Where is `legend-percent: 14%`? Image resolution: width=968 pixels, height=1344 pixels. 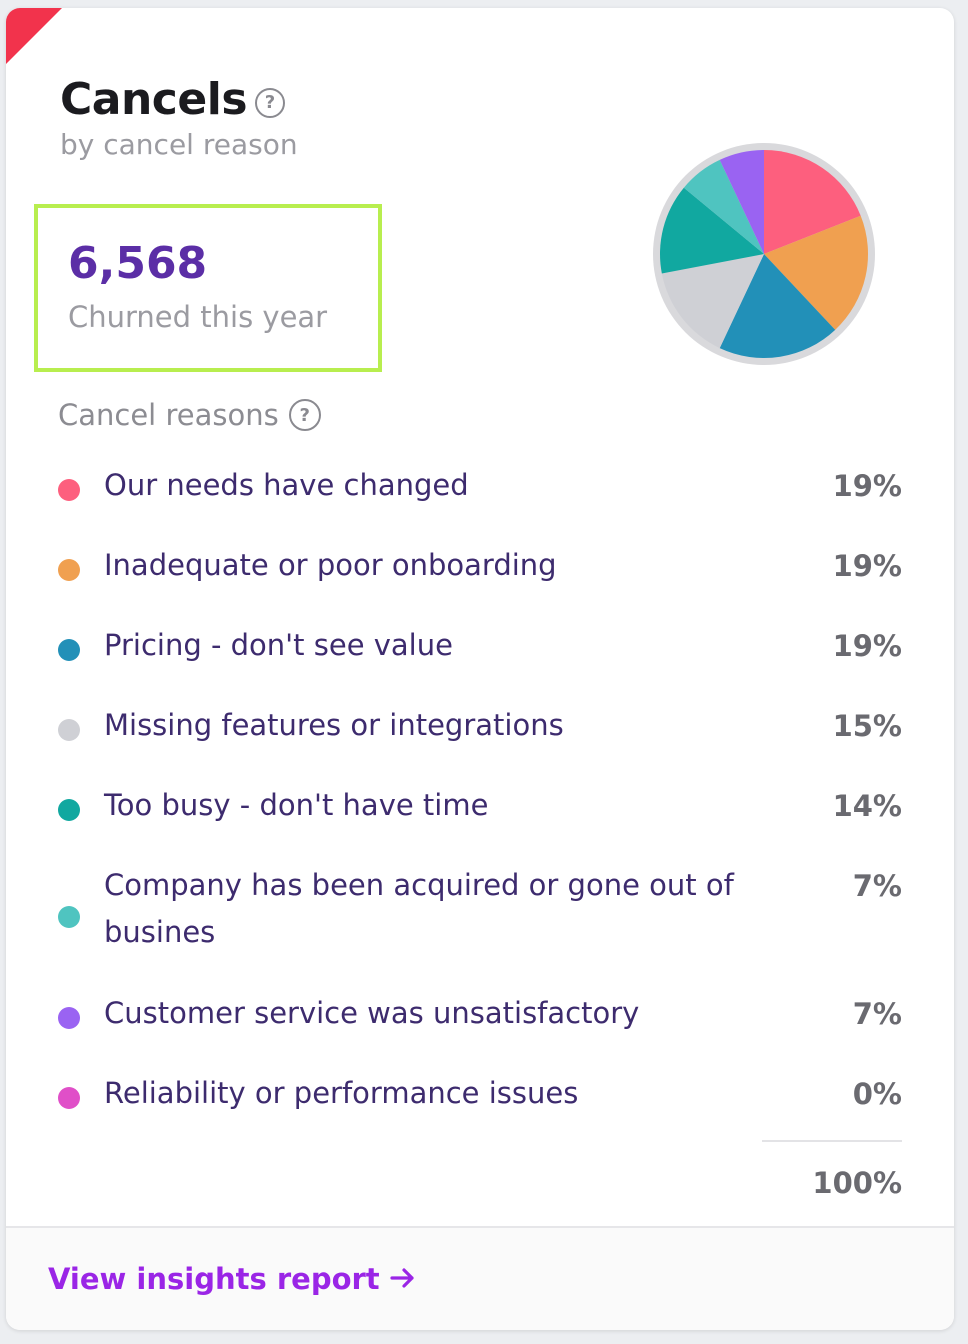
legend-percent: 14% is located at coordinates (867, 806).